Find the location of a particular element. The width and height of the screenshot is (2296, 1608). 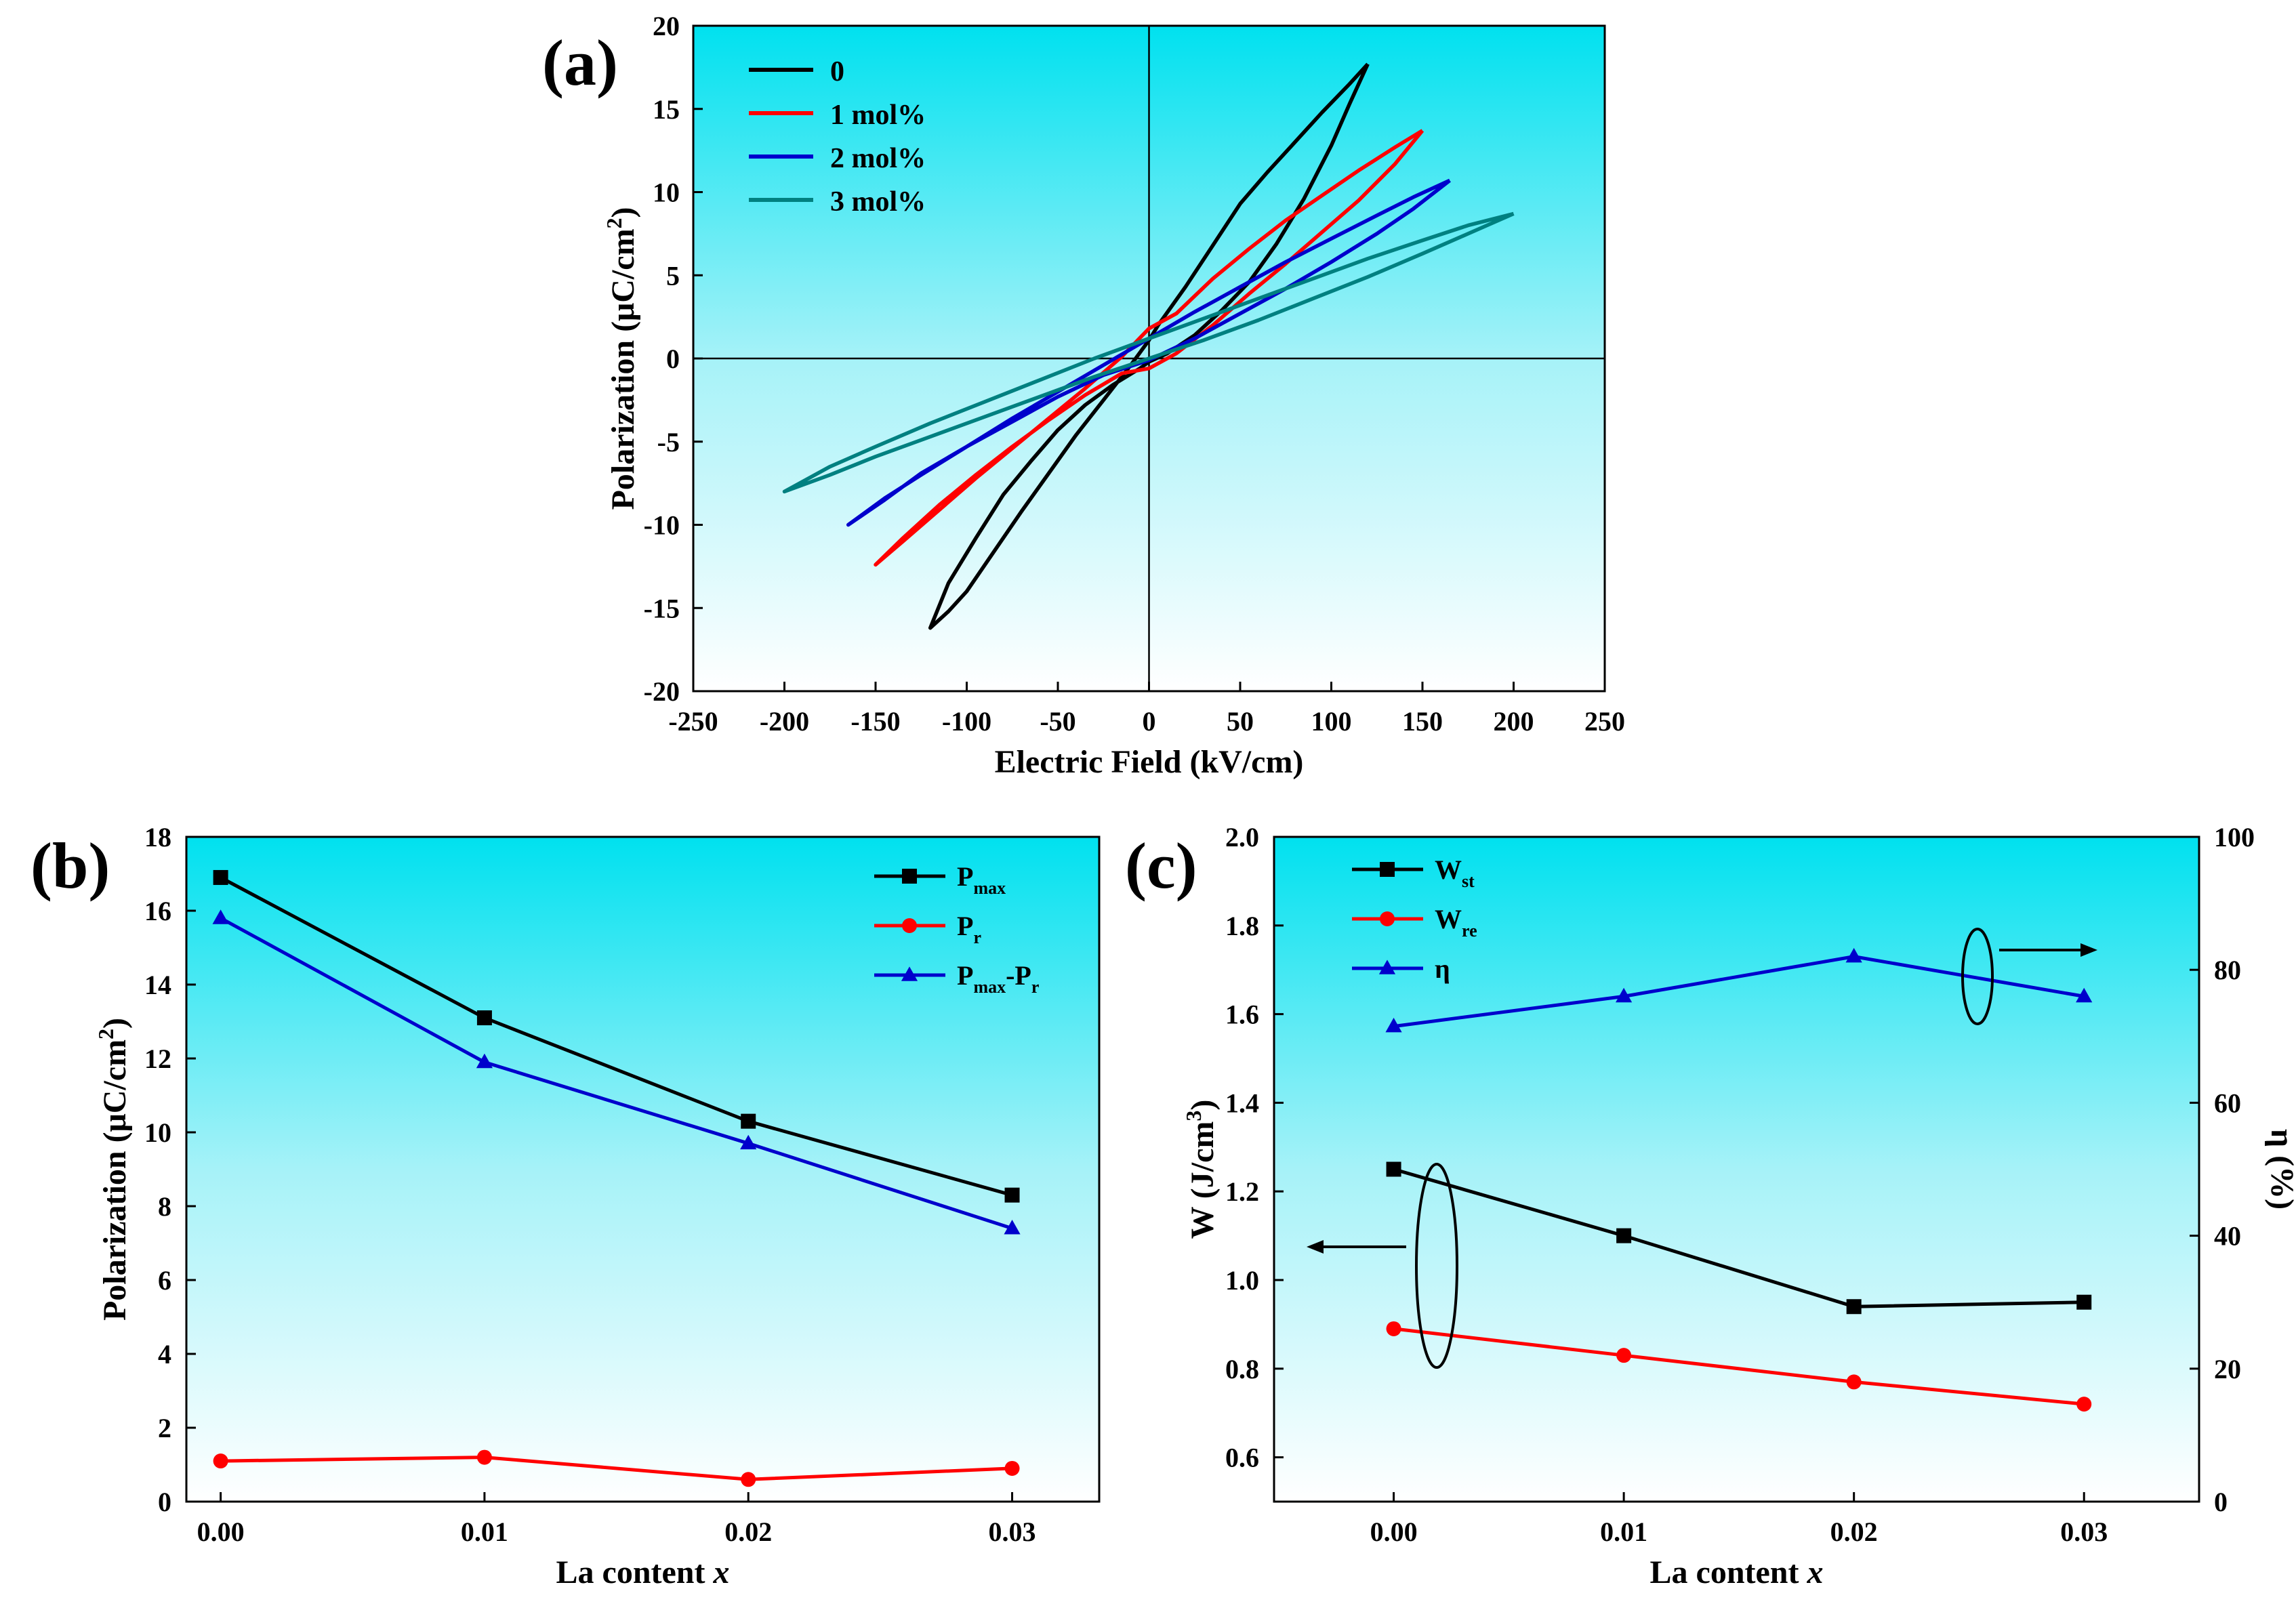

x-tick-label: -250 is located at coordinates (693, 722).